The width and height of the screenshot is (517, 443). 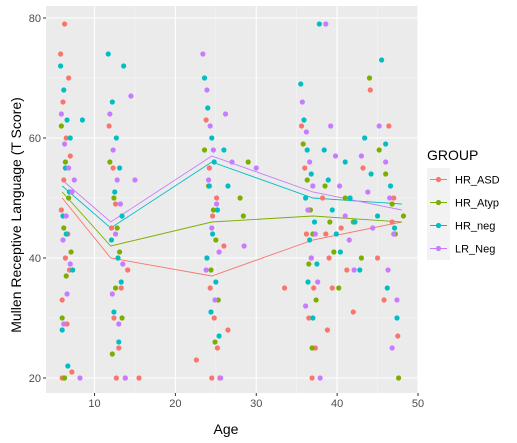 What do you see at coordinates (231, 219) in the screenshot?
I see `series-line` at bounding box center [231, 219].